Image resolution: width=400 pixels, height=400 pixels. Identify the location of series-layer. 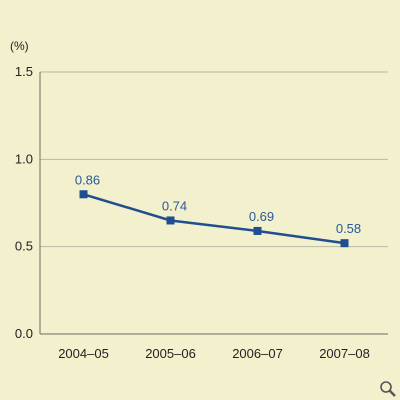
(214, 219).